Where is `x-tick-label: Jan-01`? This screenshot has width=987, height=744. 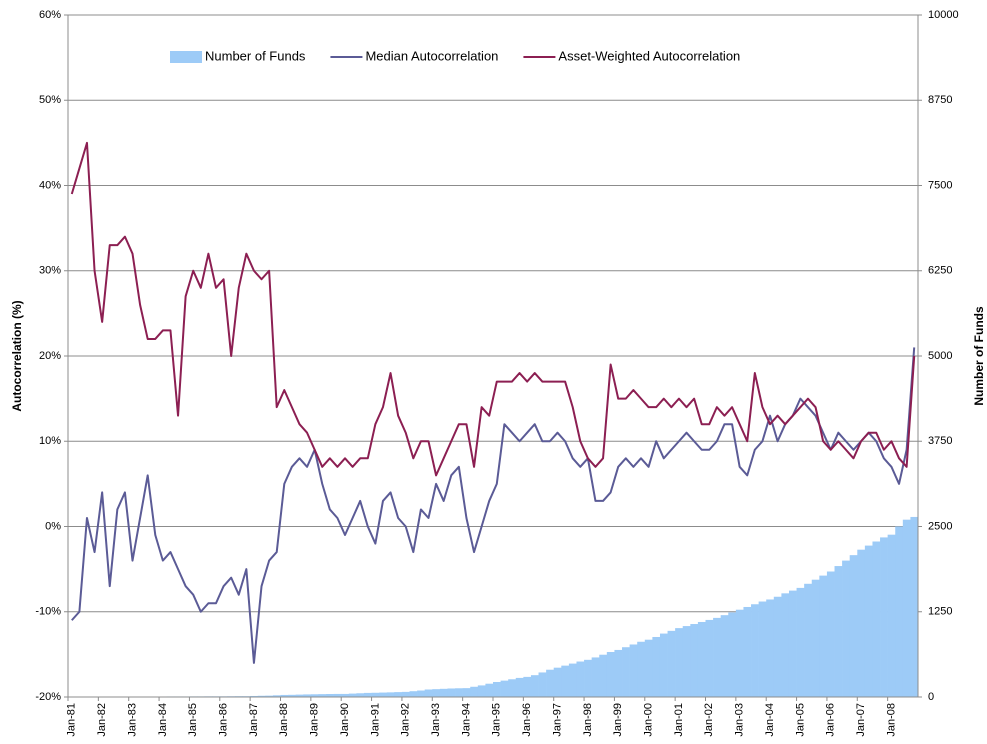 x-tick-label: Jan-01 is located at coordinates (679, 720).